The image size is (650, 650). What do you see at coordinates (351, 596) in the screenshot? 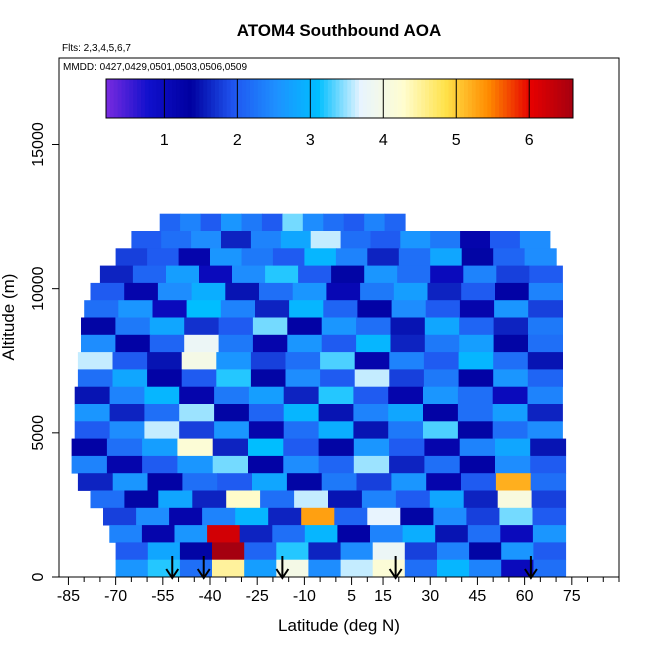
I see `x-tick-label: 5` at bounding box center [351, 596].